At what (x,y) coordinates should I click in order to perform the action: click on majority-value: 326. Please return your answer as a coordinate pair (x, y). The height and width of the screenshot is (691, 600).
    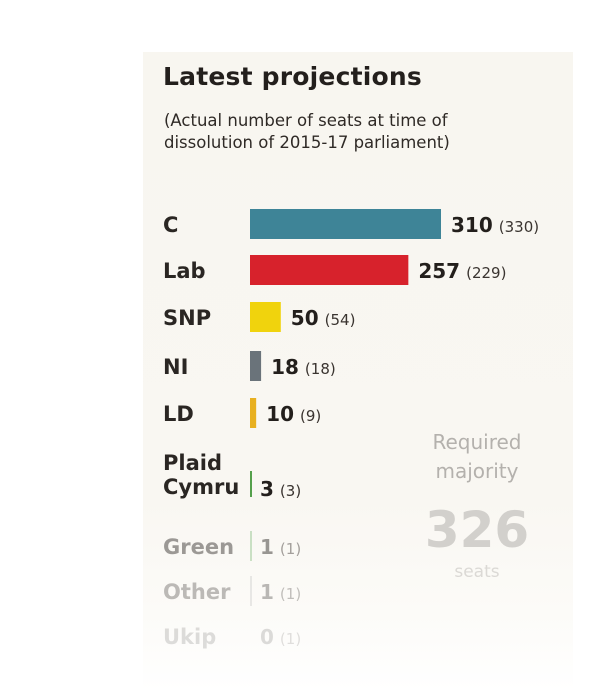
    Looking at the image, I should click on (477, 530).